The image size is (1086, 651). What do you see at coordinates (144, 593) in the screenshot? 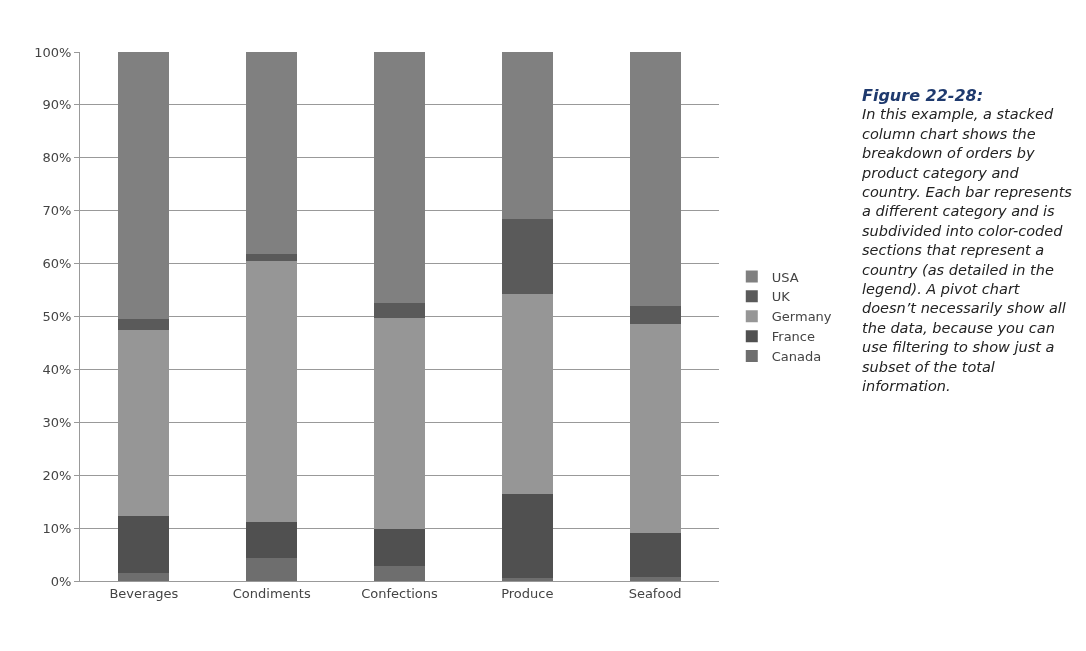
I see `x-tick-label: Beverages` at bounding box center [144, 593].